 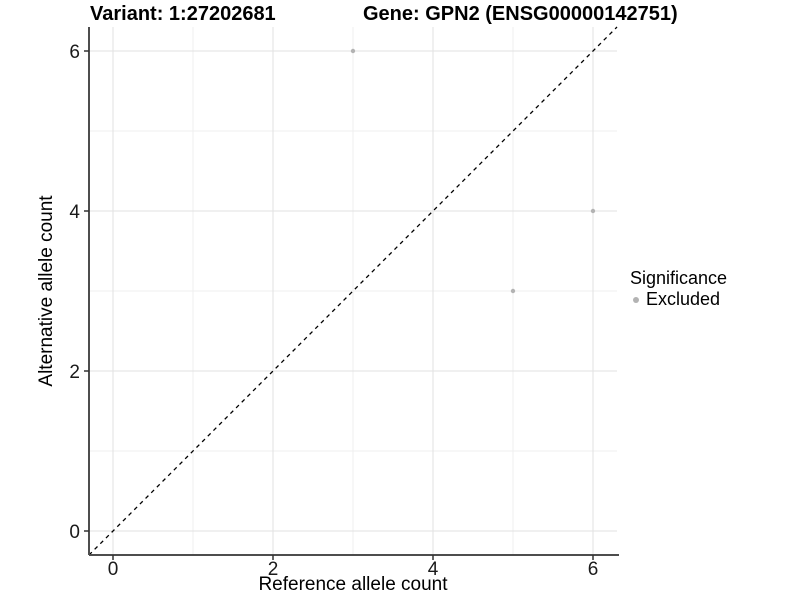 I want to click on y-tick-label: 6, so click(x=74, y=52).